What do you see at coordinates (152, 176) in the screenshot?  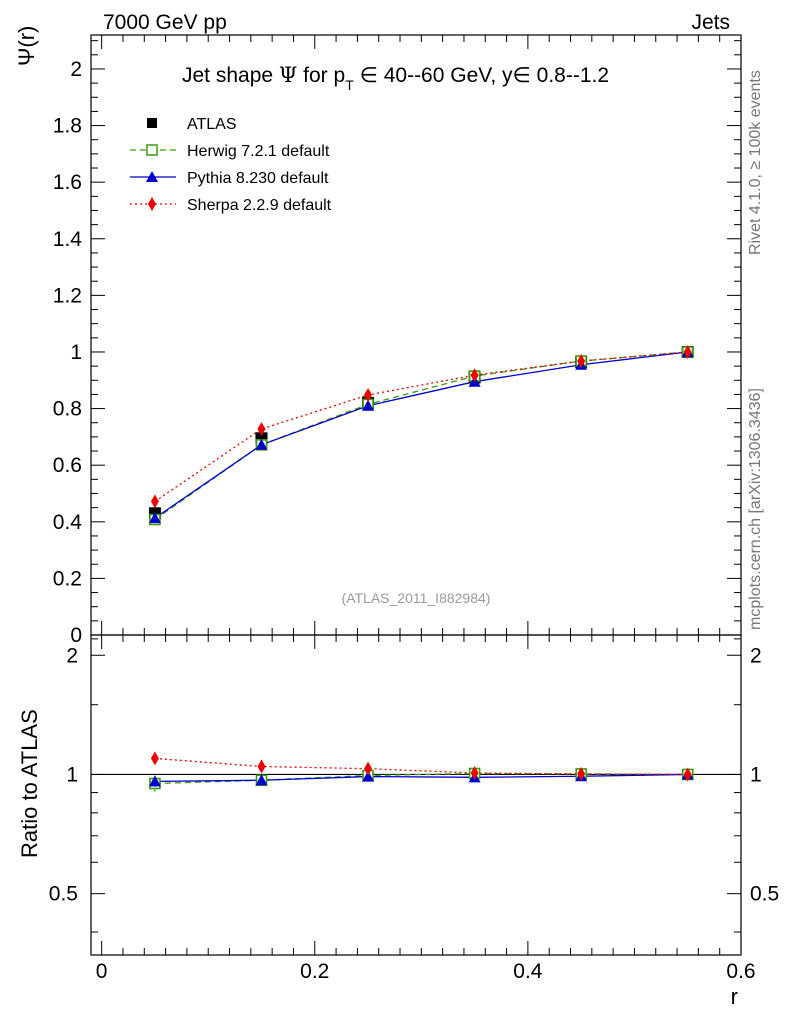 I see `legend-marker-pythia` at bounding box center [152, 176].